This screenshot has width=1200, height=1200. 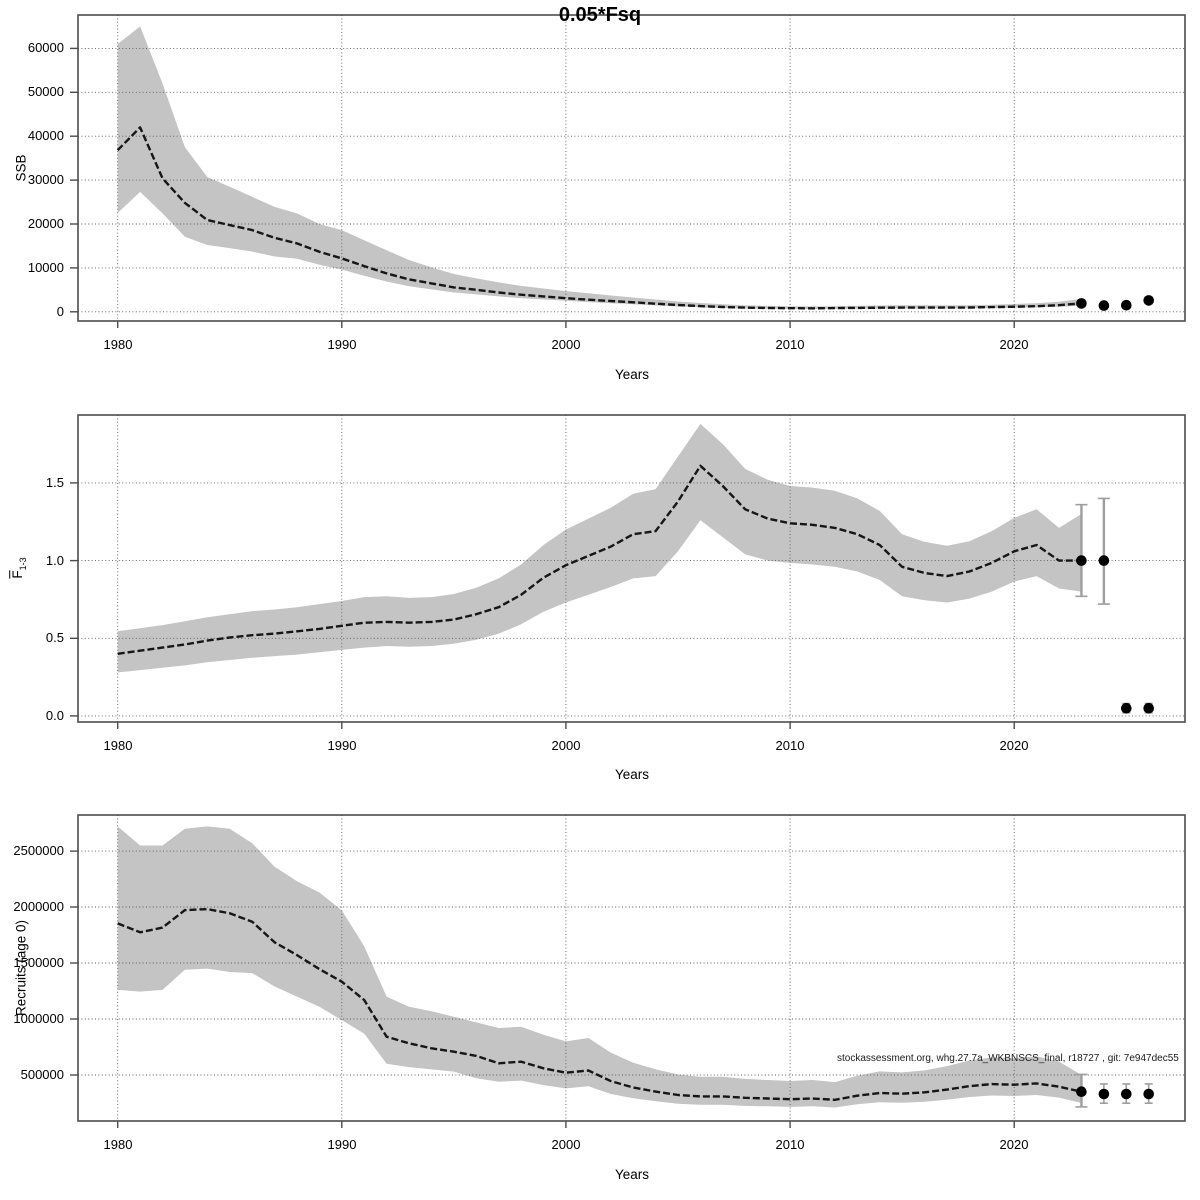 What do you see at coordinates (54, 715) in the screenshot?
I see `fbar-ytick-label: 0.0` at bounding box center [54, 715].